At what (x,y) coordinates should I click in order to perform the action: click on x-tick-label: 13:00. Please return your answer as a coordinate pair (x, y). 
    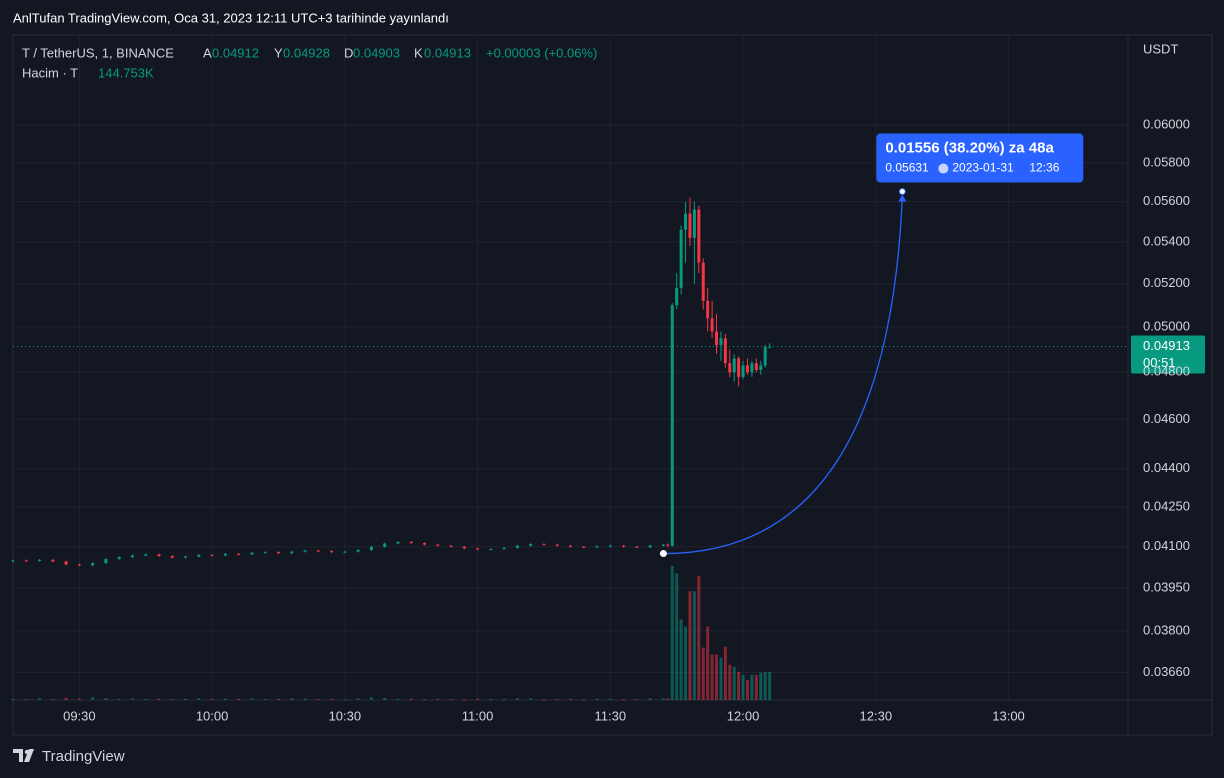
    Looking at the image, I should click on (1008, 715).